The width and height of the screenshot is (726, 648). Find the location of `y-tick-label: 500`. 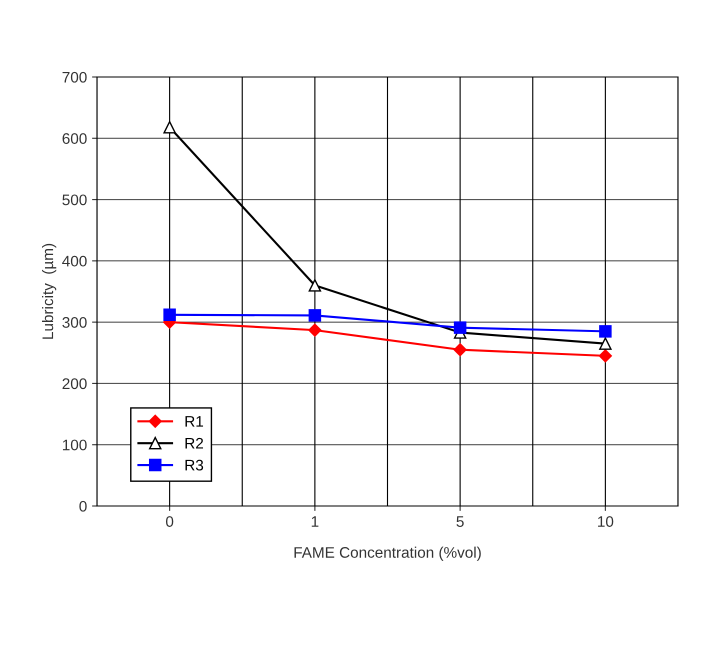

y-tick-label: 500 is located at coordinates (74, 200).